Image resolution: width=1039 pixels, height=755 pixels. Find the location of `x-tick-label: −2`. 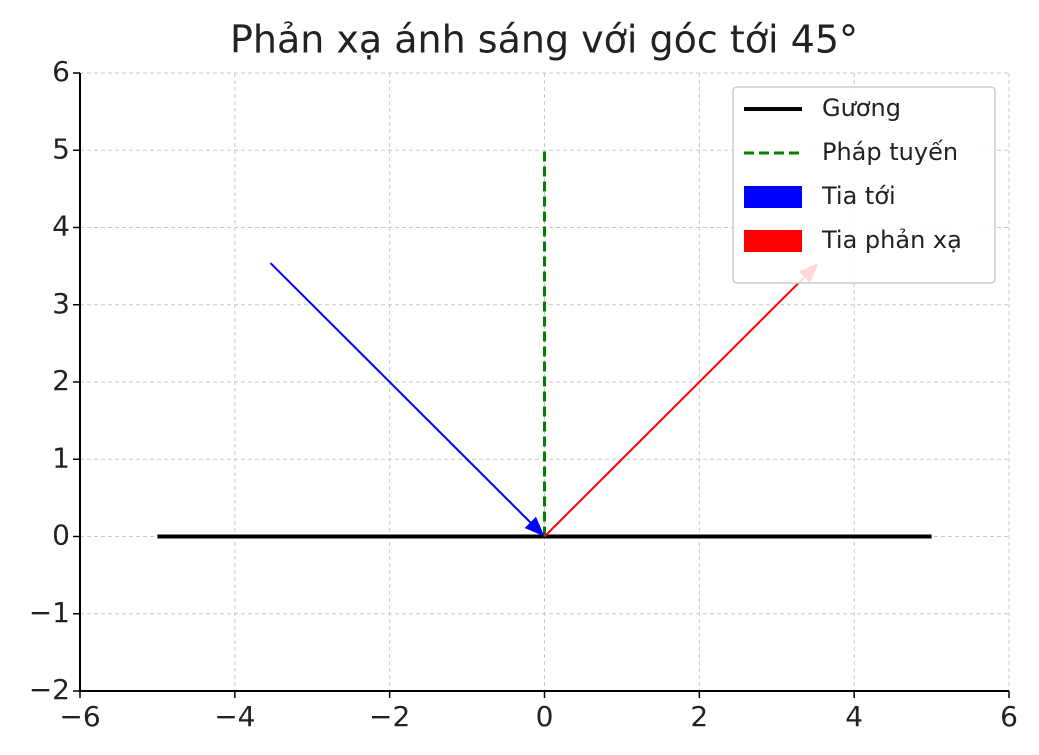

x-tick-label: −2 is located at coordinates (389, 716).